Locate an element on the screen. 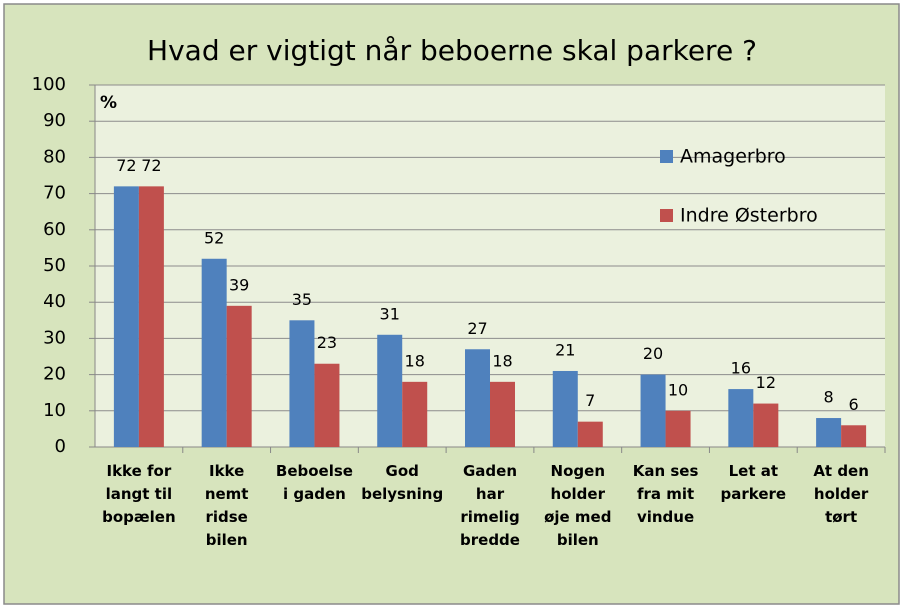 This screenshot has width=904, height=613. data-label: 6 is located at coordinates (854, 404).